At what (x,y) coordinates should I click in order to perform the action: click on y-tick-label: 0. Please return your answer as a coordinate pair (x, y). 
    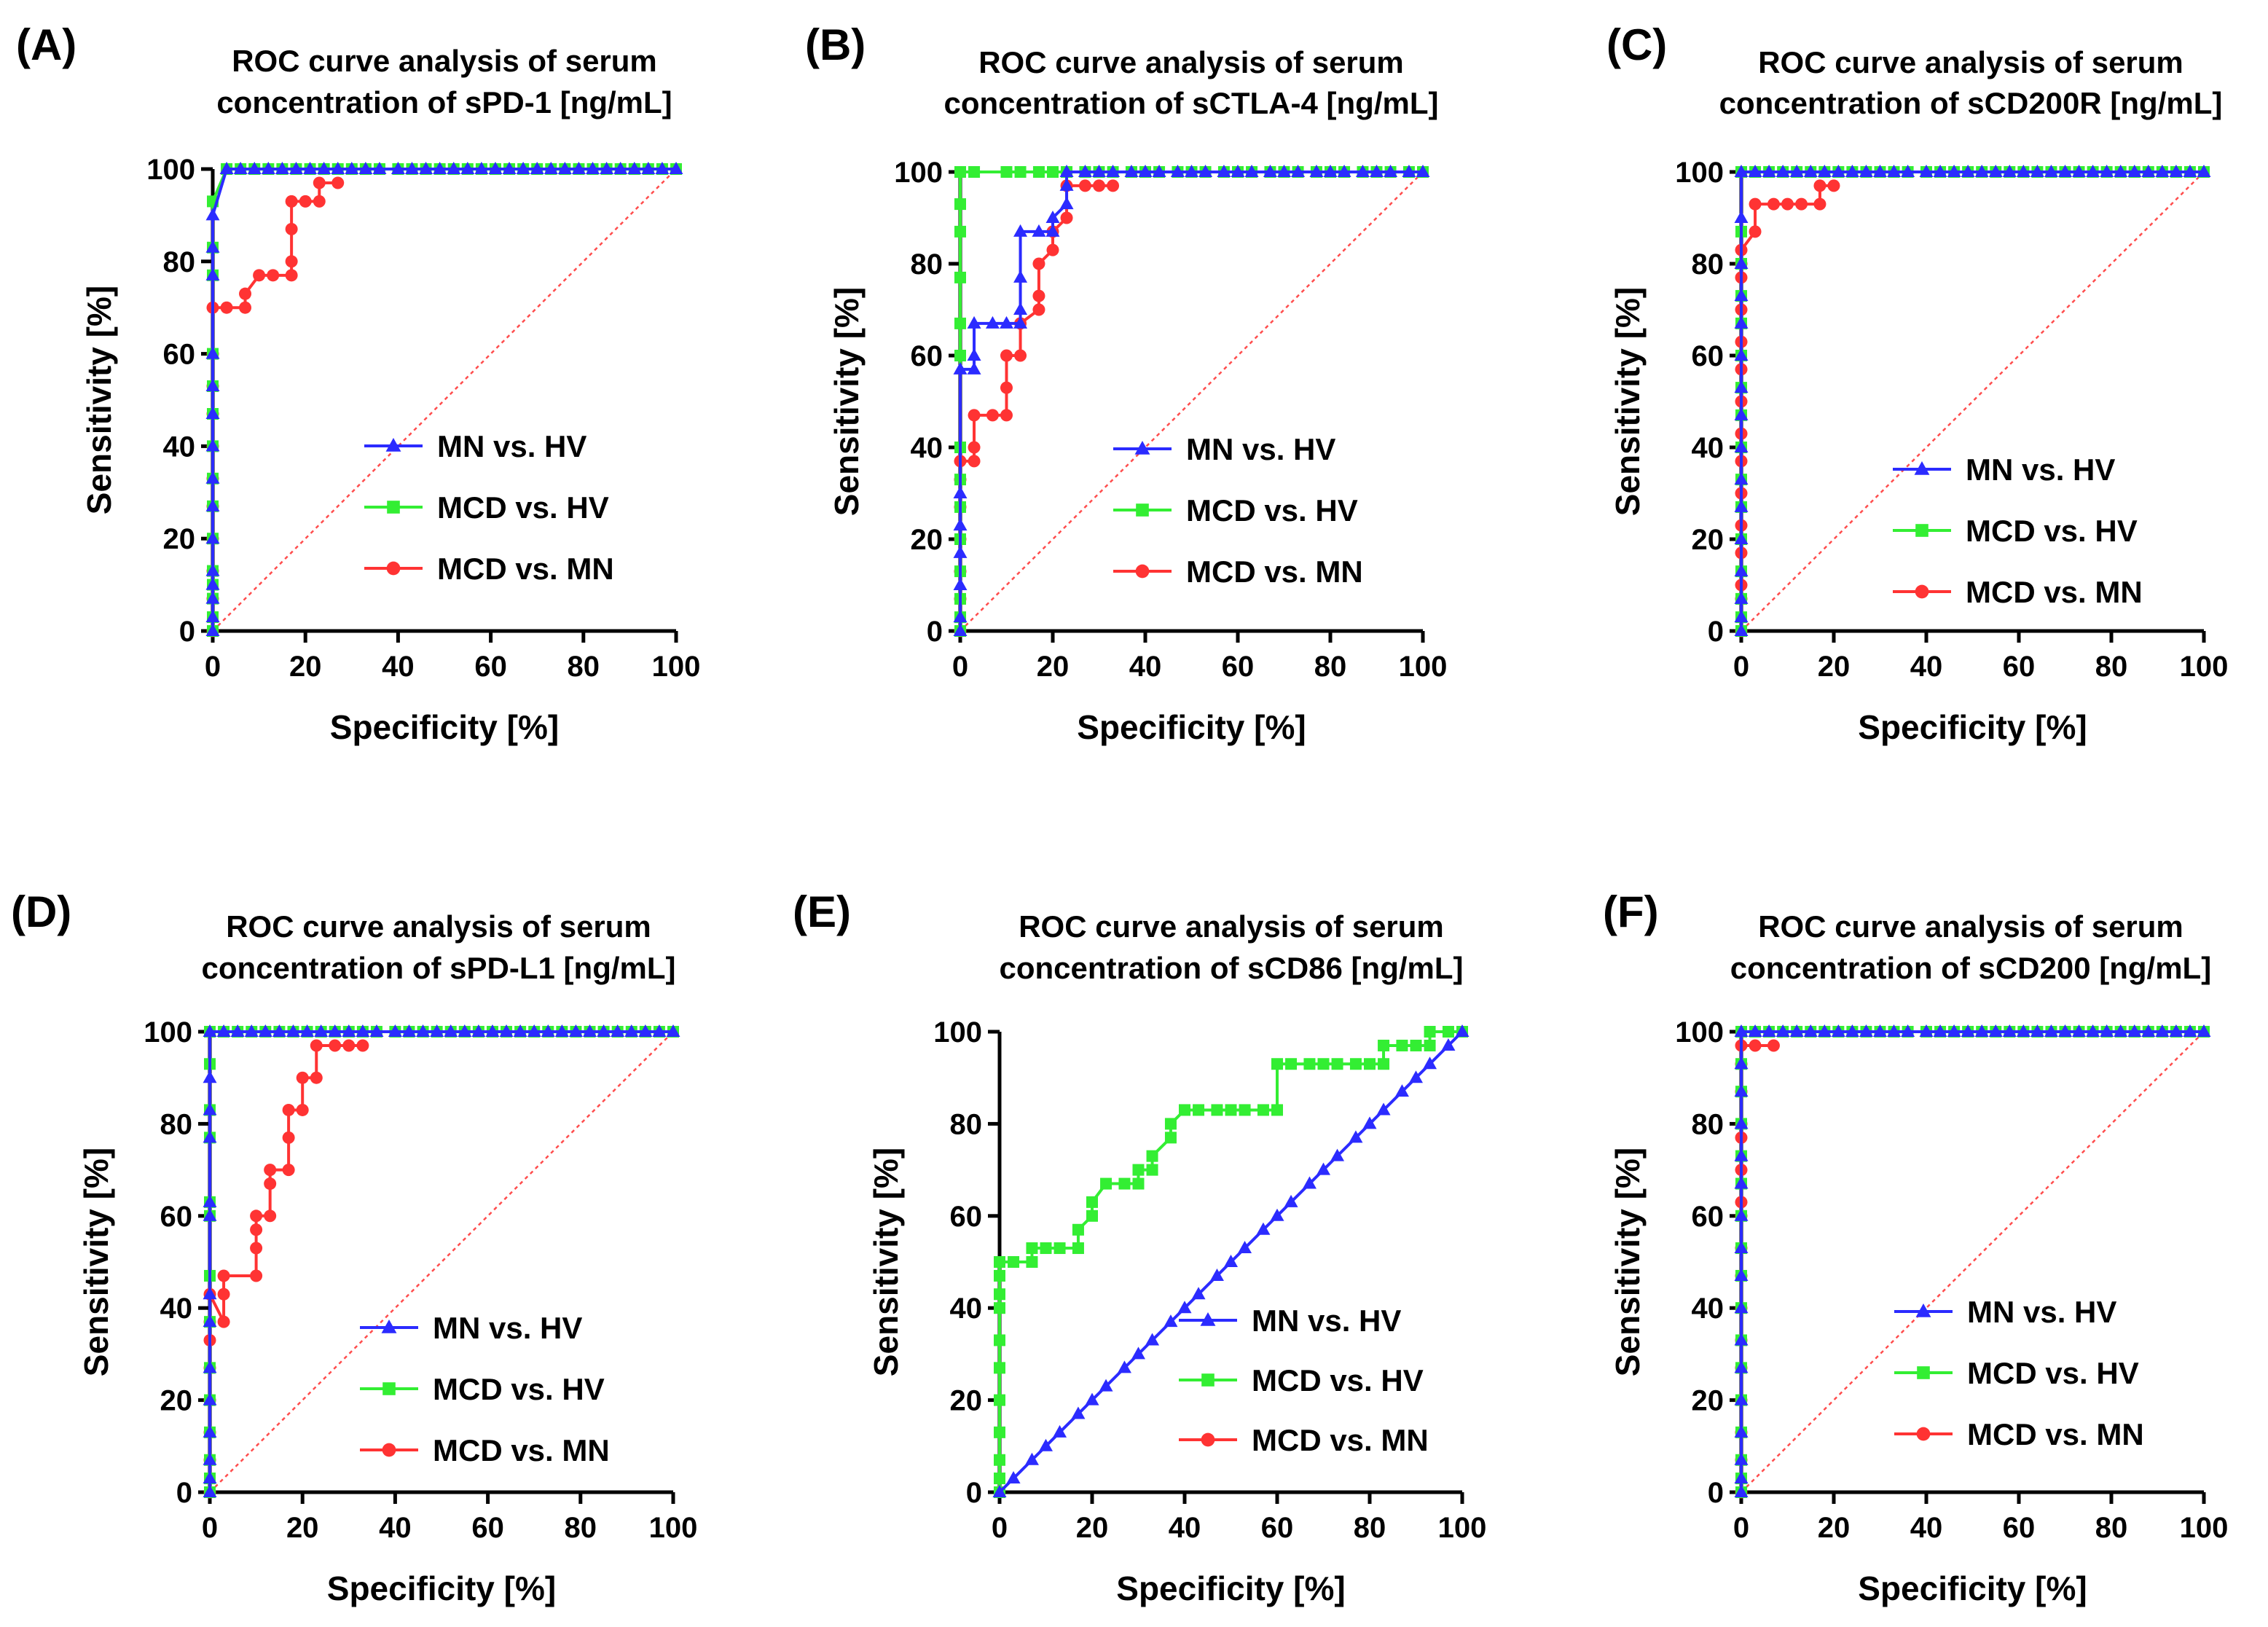
    Looking at the image, I should click on (1716, 632).